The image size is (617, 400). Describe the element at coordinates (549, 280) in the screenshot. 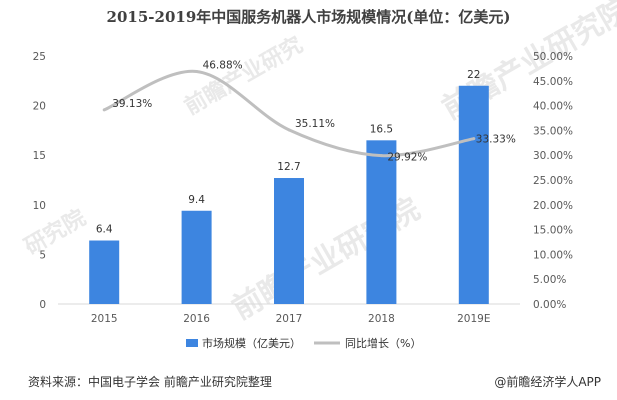

I see `y-right-tick-label: 5.00%` at that location.